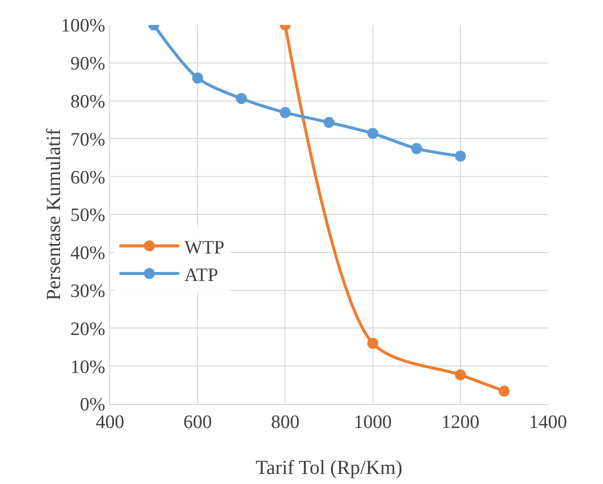 This screenshot has width=603, height=484. I want to click on legend-label: ATP, so click(201, 275).